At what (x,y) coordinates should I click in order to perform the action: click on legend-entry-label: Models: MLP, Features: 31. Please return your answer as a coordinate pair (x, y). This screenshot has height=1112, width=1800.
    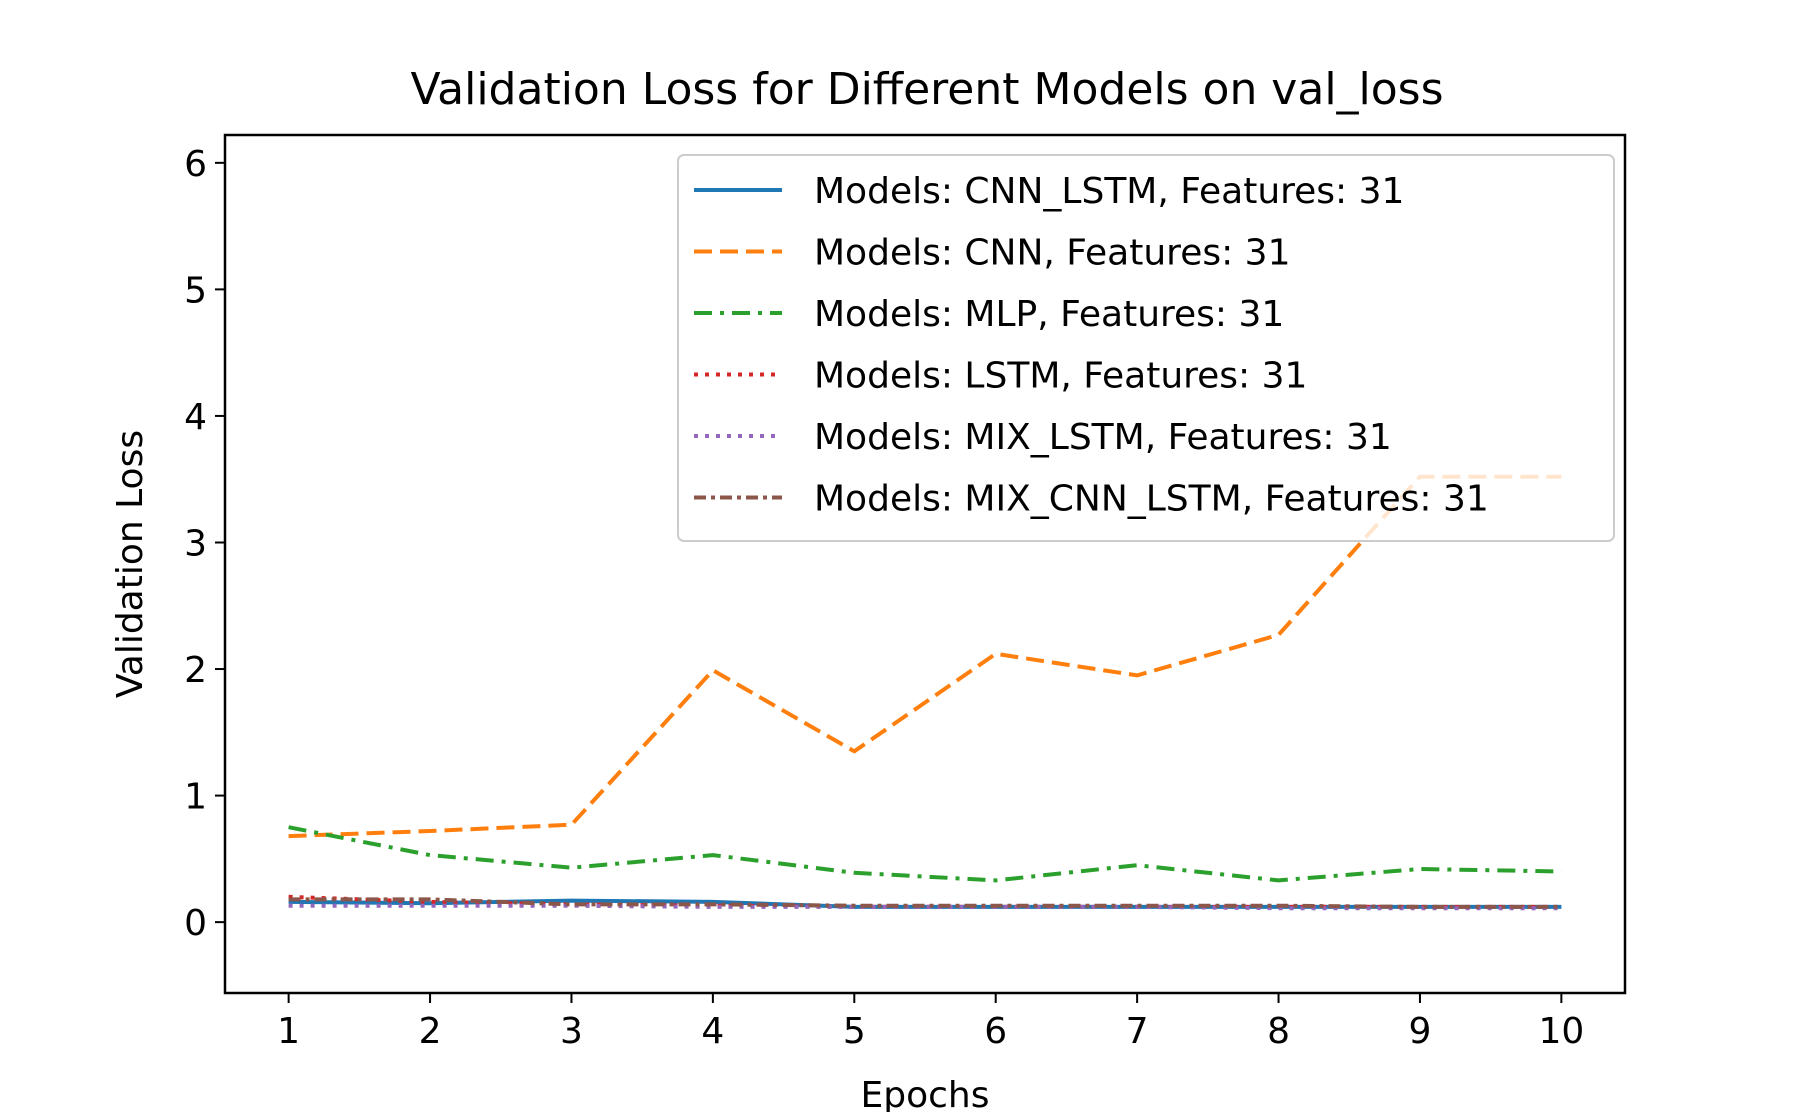
    Looking at the image, I should click on (1049, 314).